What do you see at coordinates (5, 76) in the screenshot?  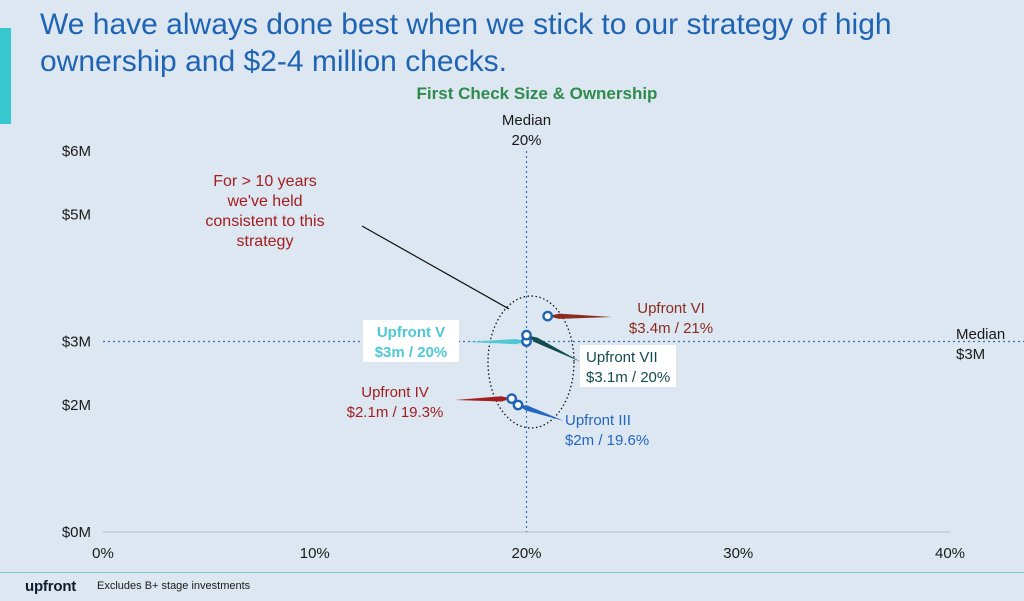 I see `accent-bar` at bounding box center [5, 76].